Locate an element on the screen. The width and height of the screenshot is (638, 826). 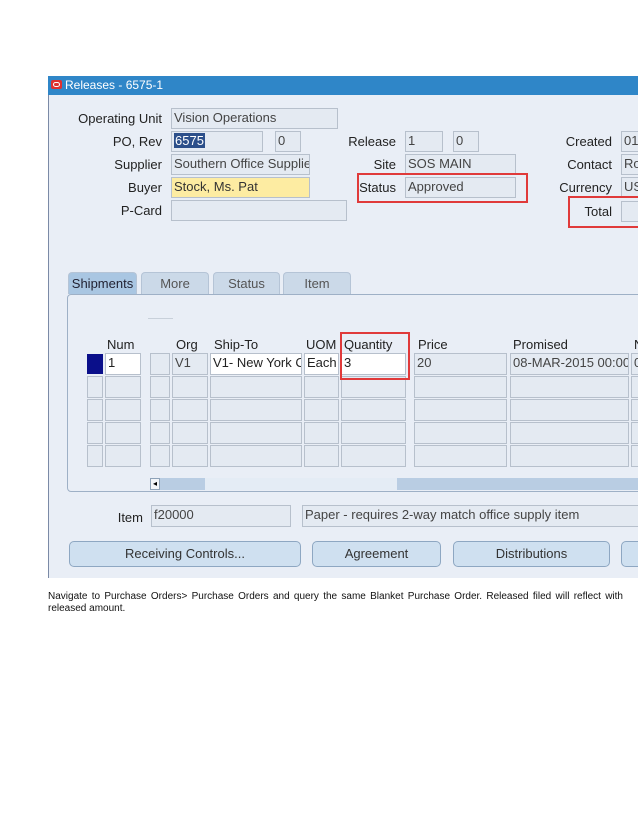
contact-field: Ro is located at coordinates (629, 164).